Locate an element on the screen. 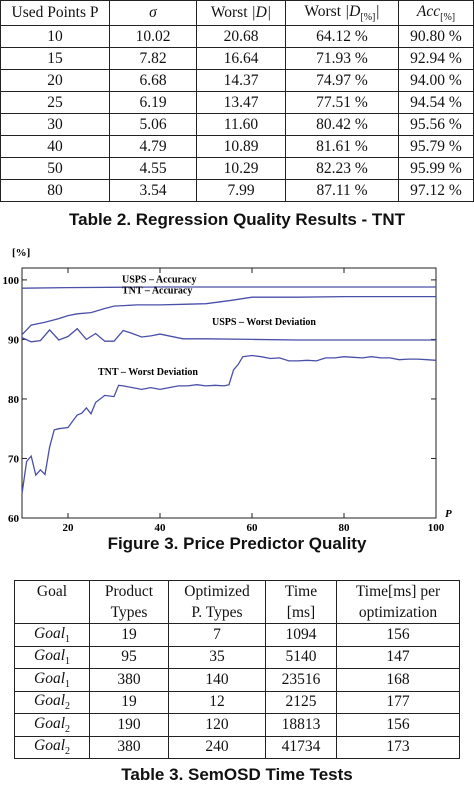  table-row: 20 6.68 14.37 74.97 % 94.00 % is located at coordinates (237, 80).